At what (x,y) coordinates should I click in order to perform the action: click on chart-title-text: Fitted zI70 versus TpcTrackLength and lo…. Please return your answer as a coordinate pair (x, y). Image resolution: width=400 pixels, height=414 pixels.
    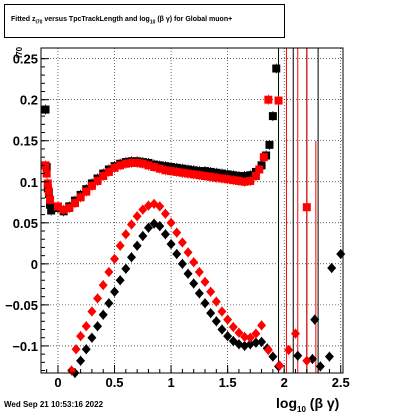
    Looking at the image, I should click on (122, 21).